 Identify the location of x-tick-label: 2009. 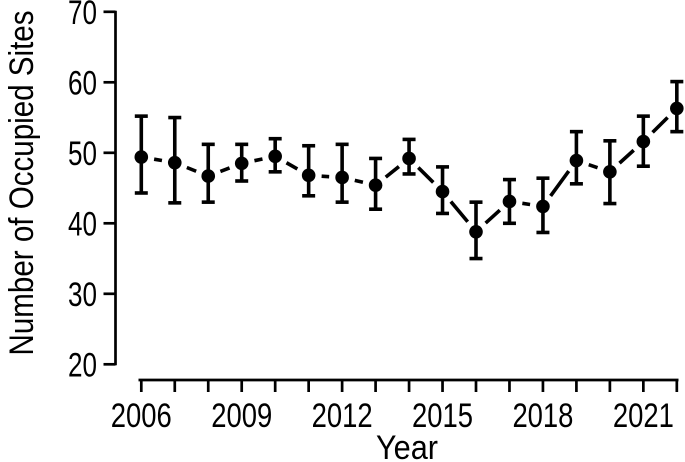
(241, 416).